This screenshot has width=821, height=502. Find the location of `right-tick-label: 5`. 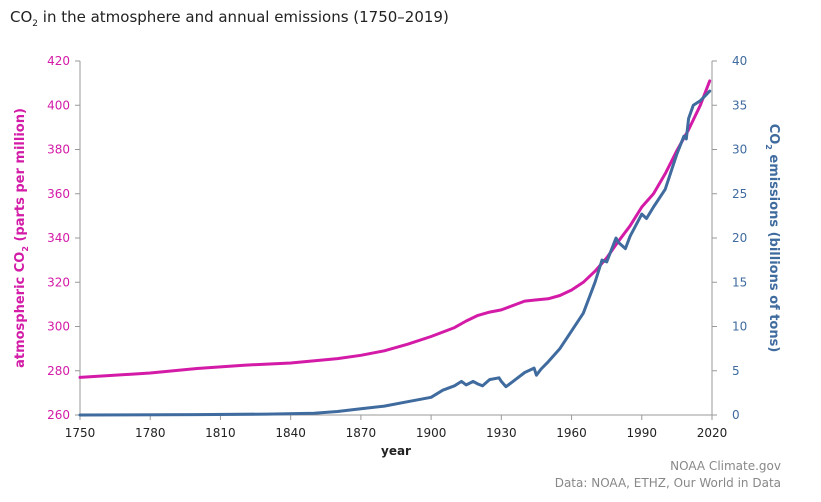

right-tick-label: 5 is located at coordinates (736, 371).